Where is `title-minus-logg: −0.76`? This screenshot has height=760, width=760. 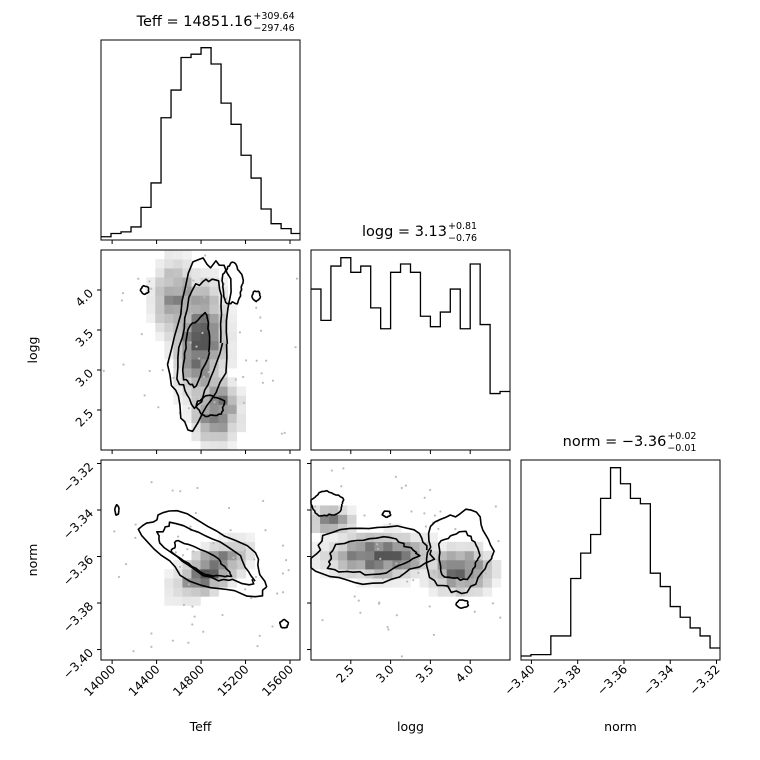
title-minus-logg: −0.76 is located at coordinates (462, 238).